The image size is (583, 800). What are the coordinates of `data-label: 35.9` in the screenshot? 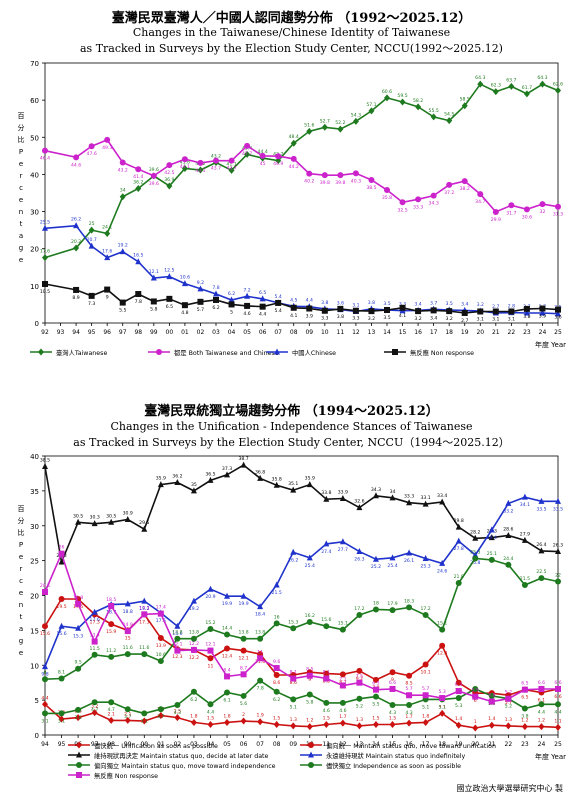 It's located at (310, 479).